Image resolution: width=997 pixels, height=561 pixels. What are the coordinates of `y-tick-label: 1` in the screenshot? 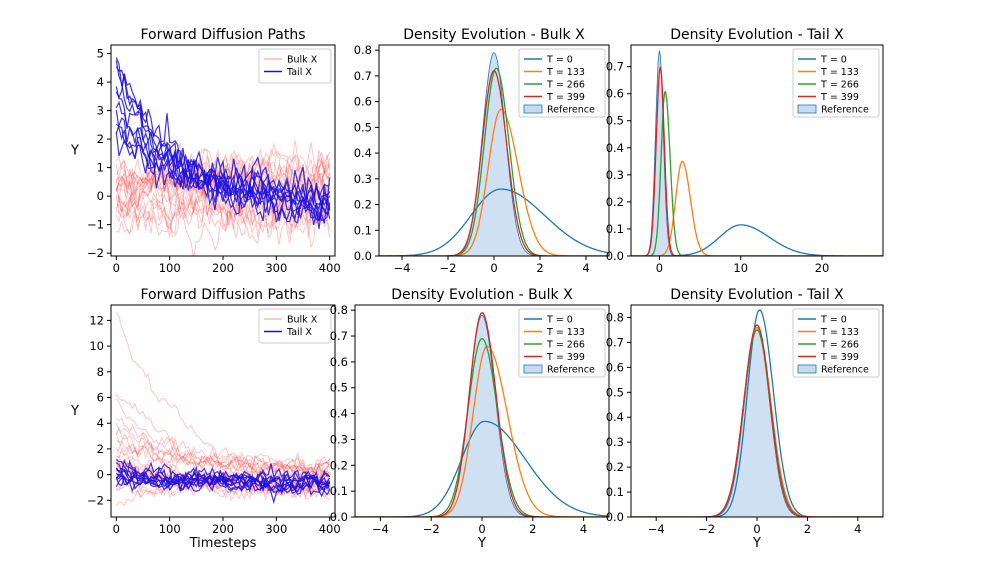 It's located at (100, 168).